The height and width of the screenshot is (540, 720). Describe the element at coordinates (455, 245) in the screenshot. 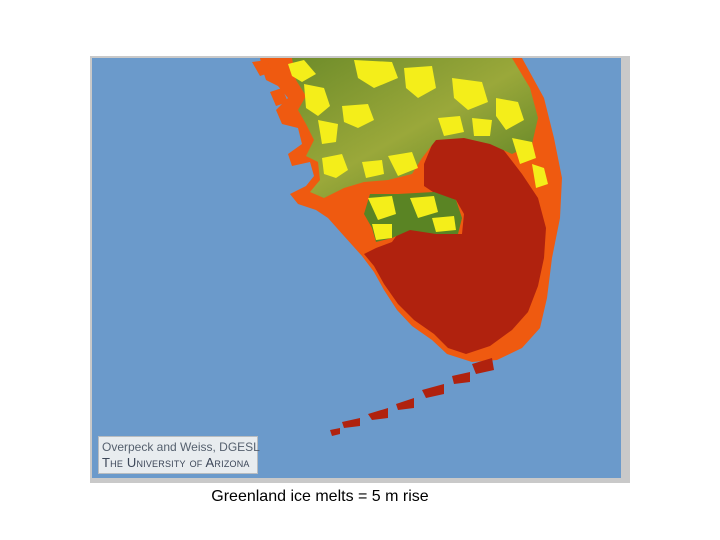

I see `deep-inundated-zone` at that location.